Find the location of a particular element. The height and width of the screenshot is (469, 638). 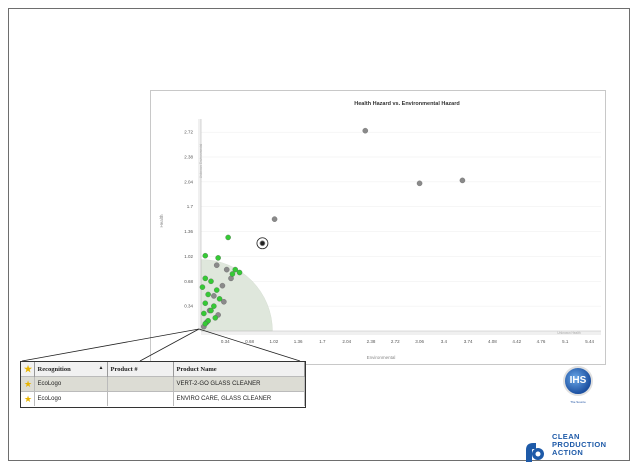

y-tick-label: 1.02 is located at coordinates (188, 256).